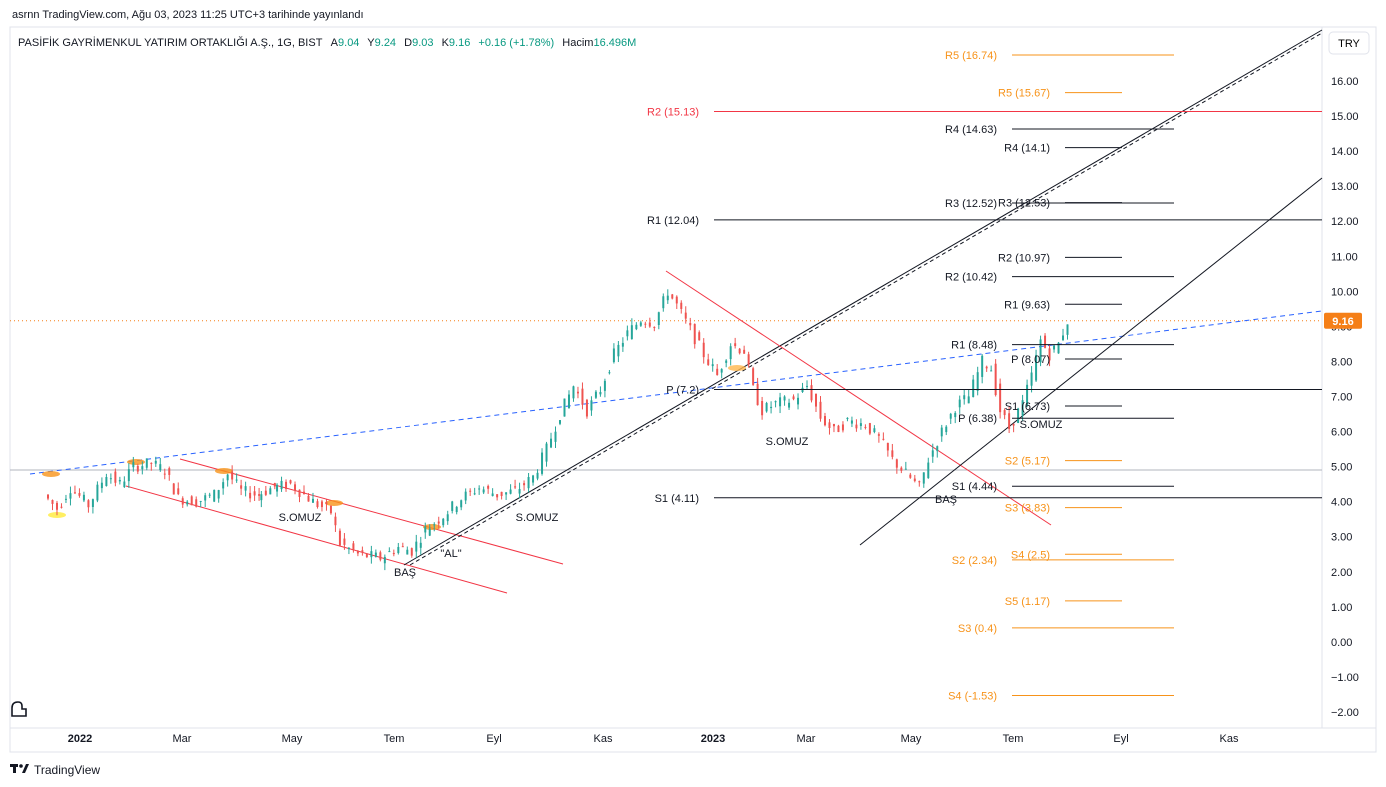 The height and width of the screenshot is (787, 1386). I want to click on time-tick-label: Tem, so click(394, 739).